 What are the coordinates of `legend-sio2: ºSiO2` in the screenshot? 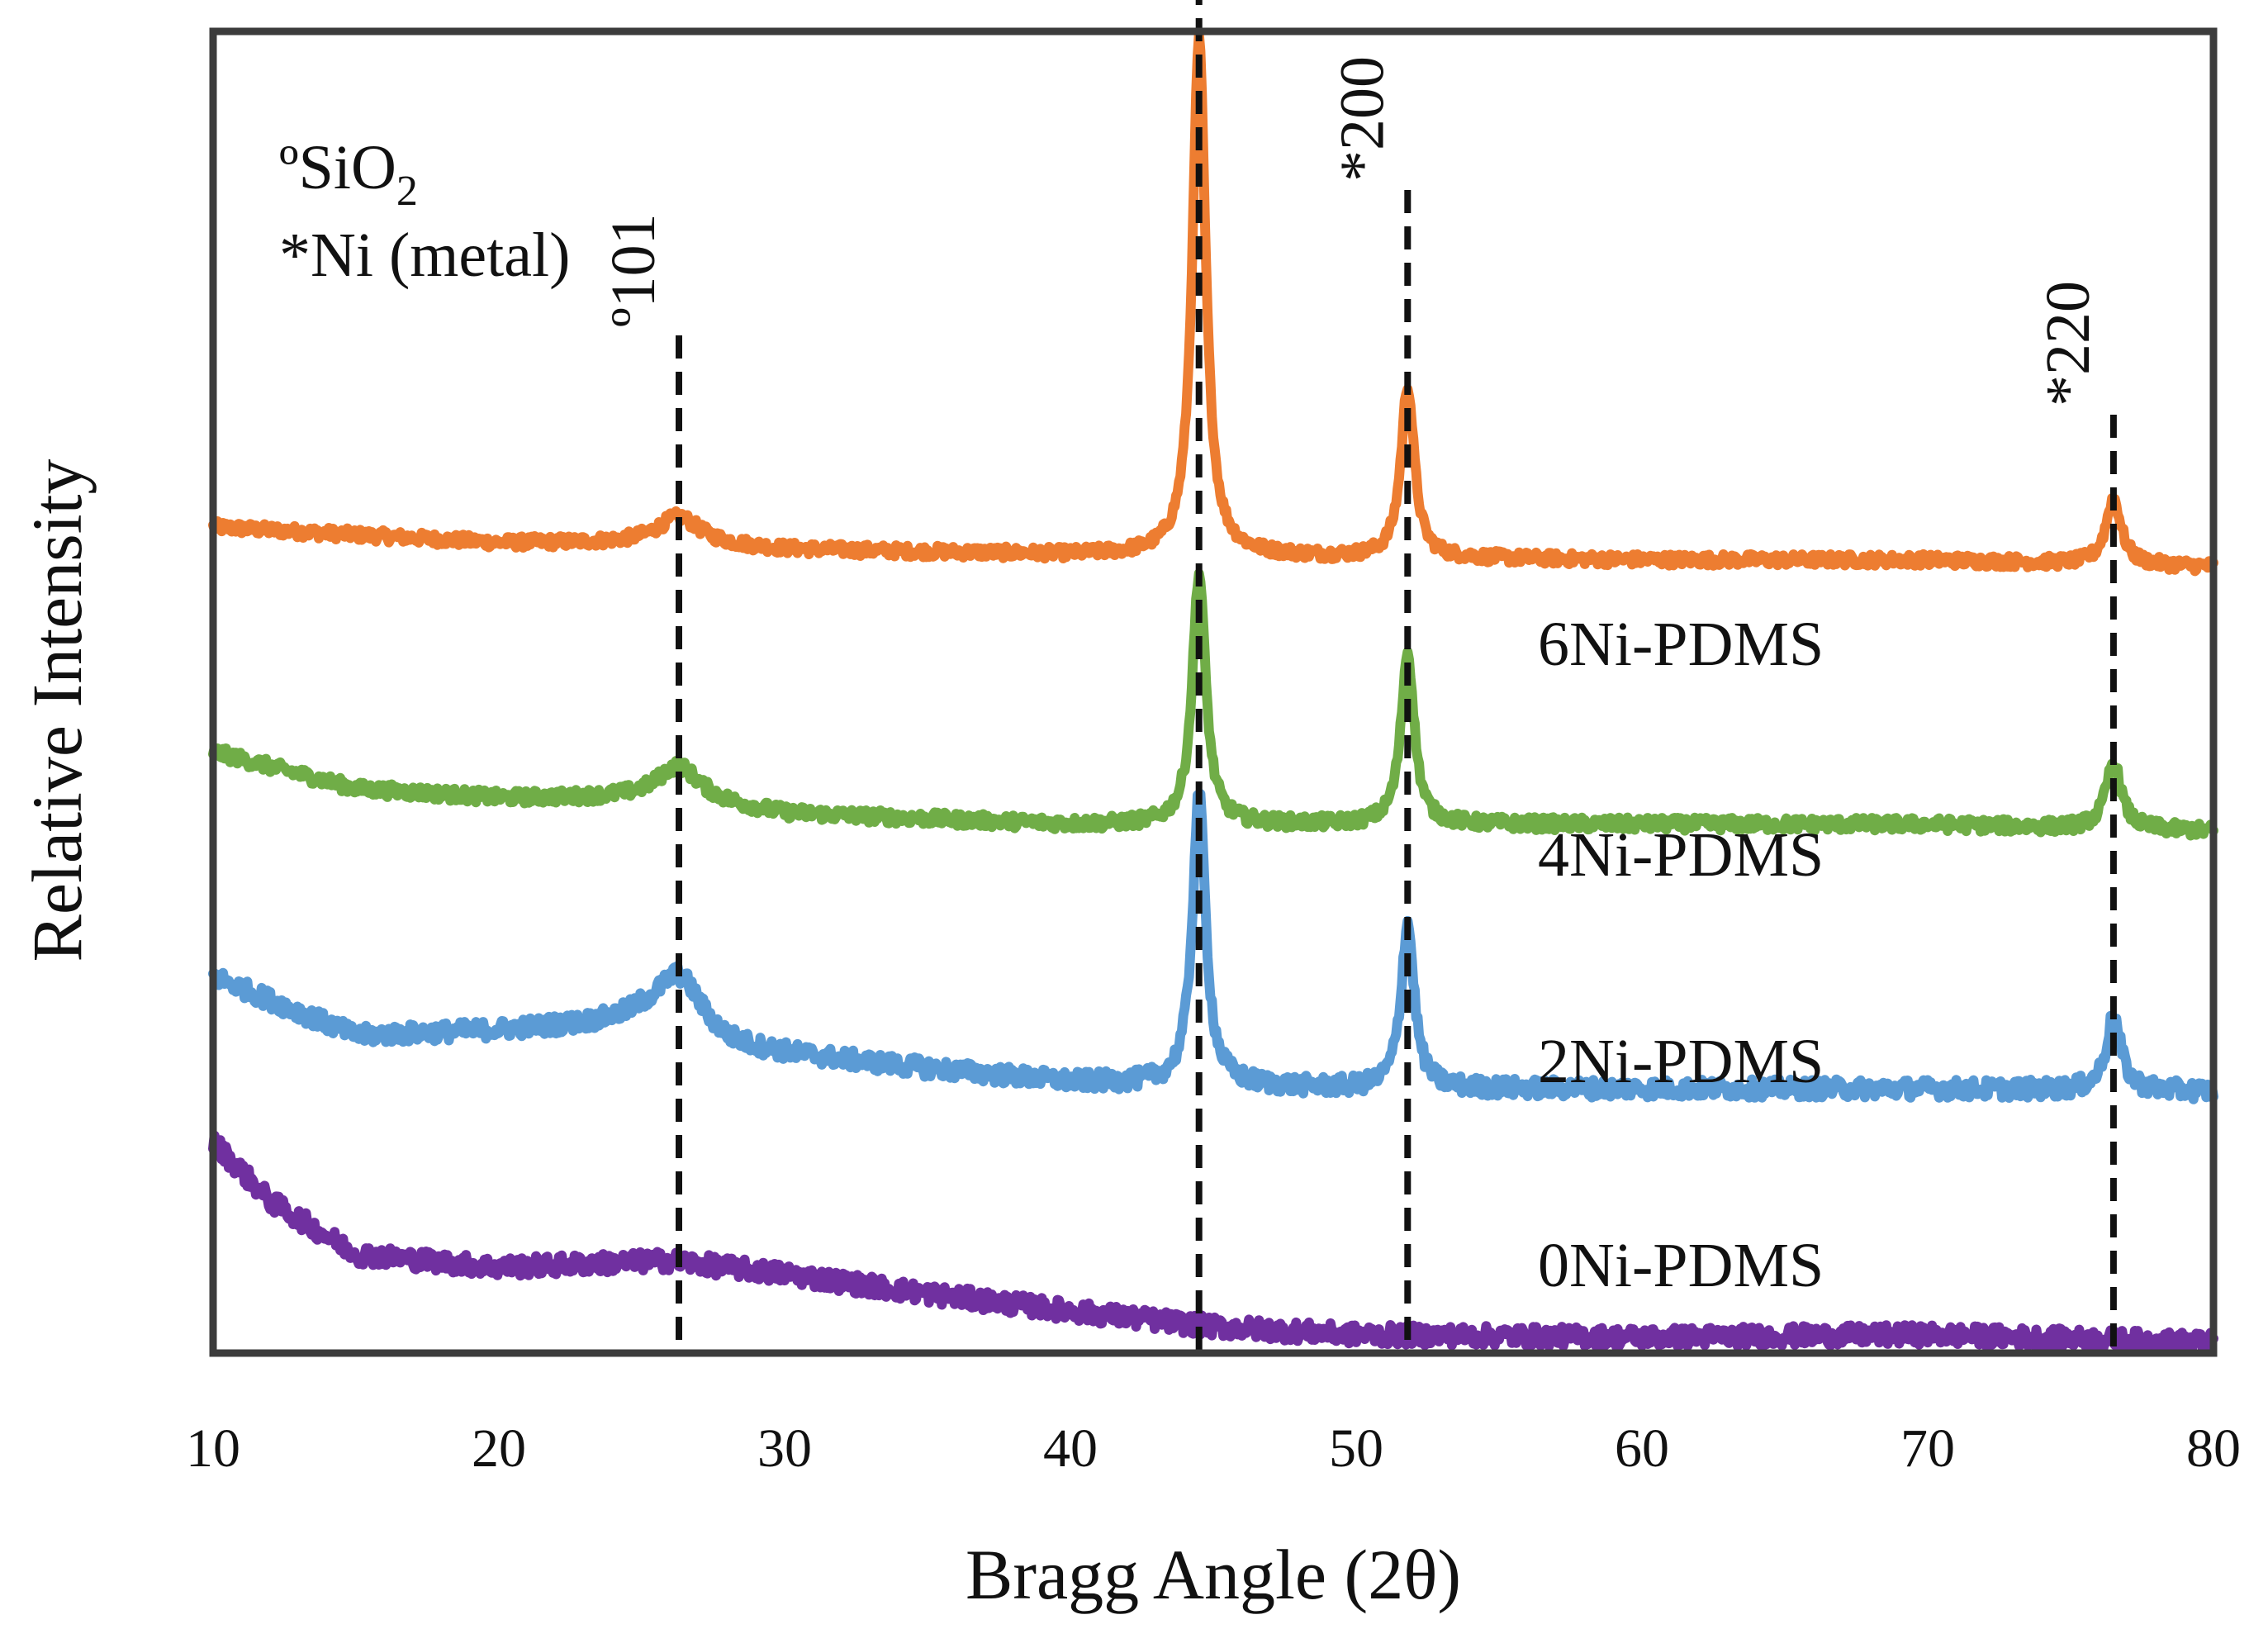 It's located at (348, 174).